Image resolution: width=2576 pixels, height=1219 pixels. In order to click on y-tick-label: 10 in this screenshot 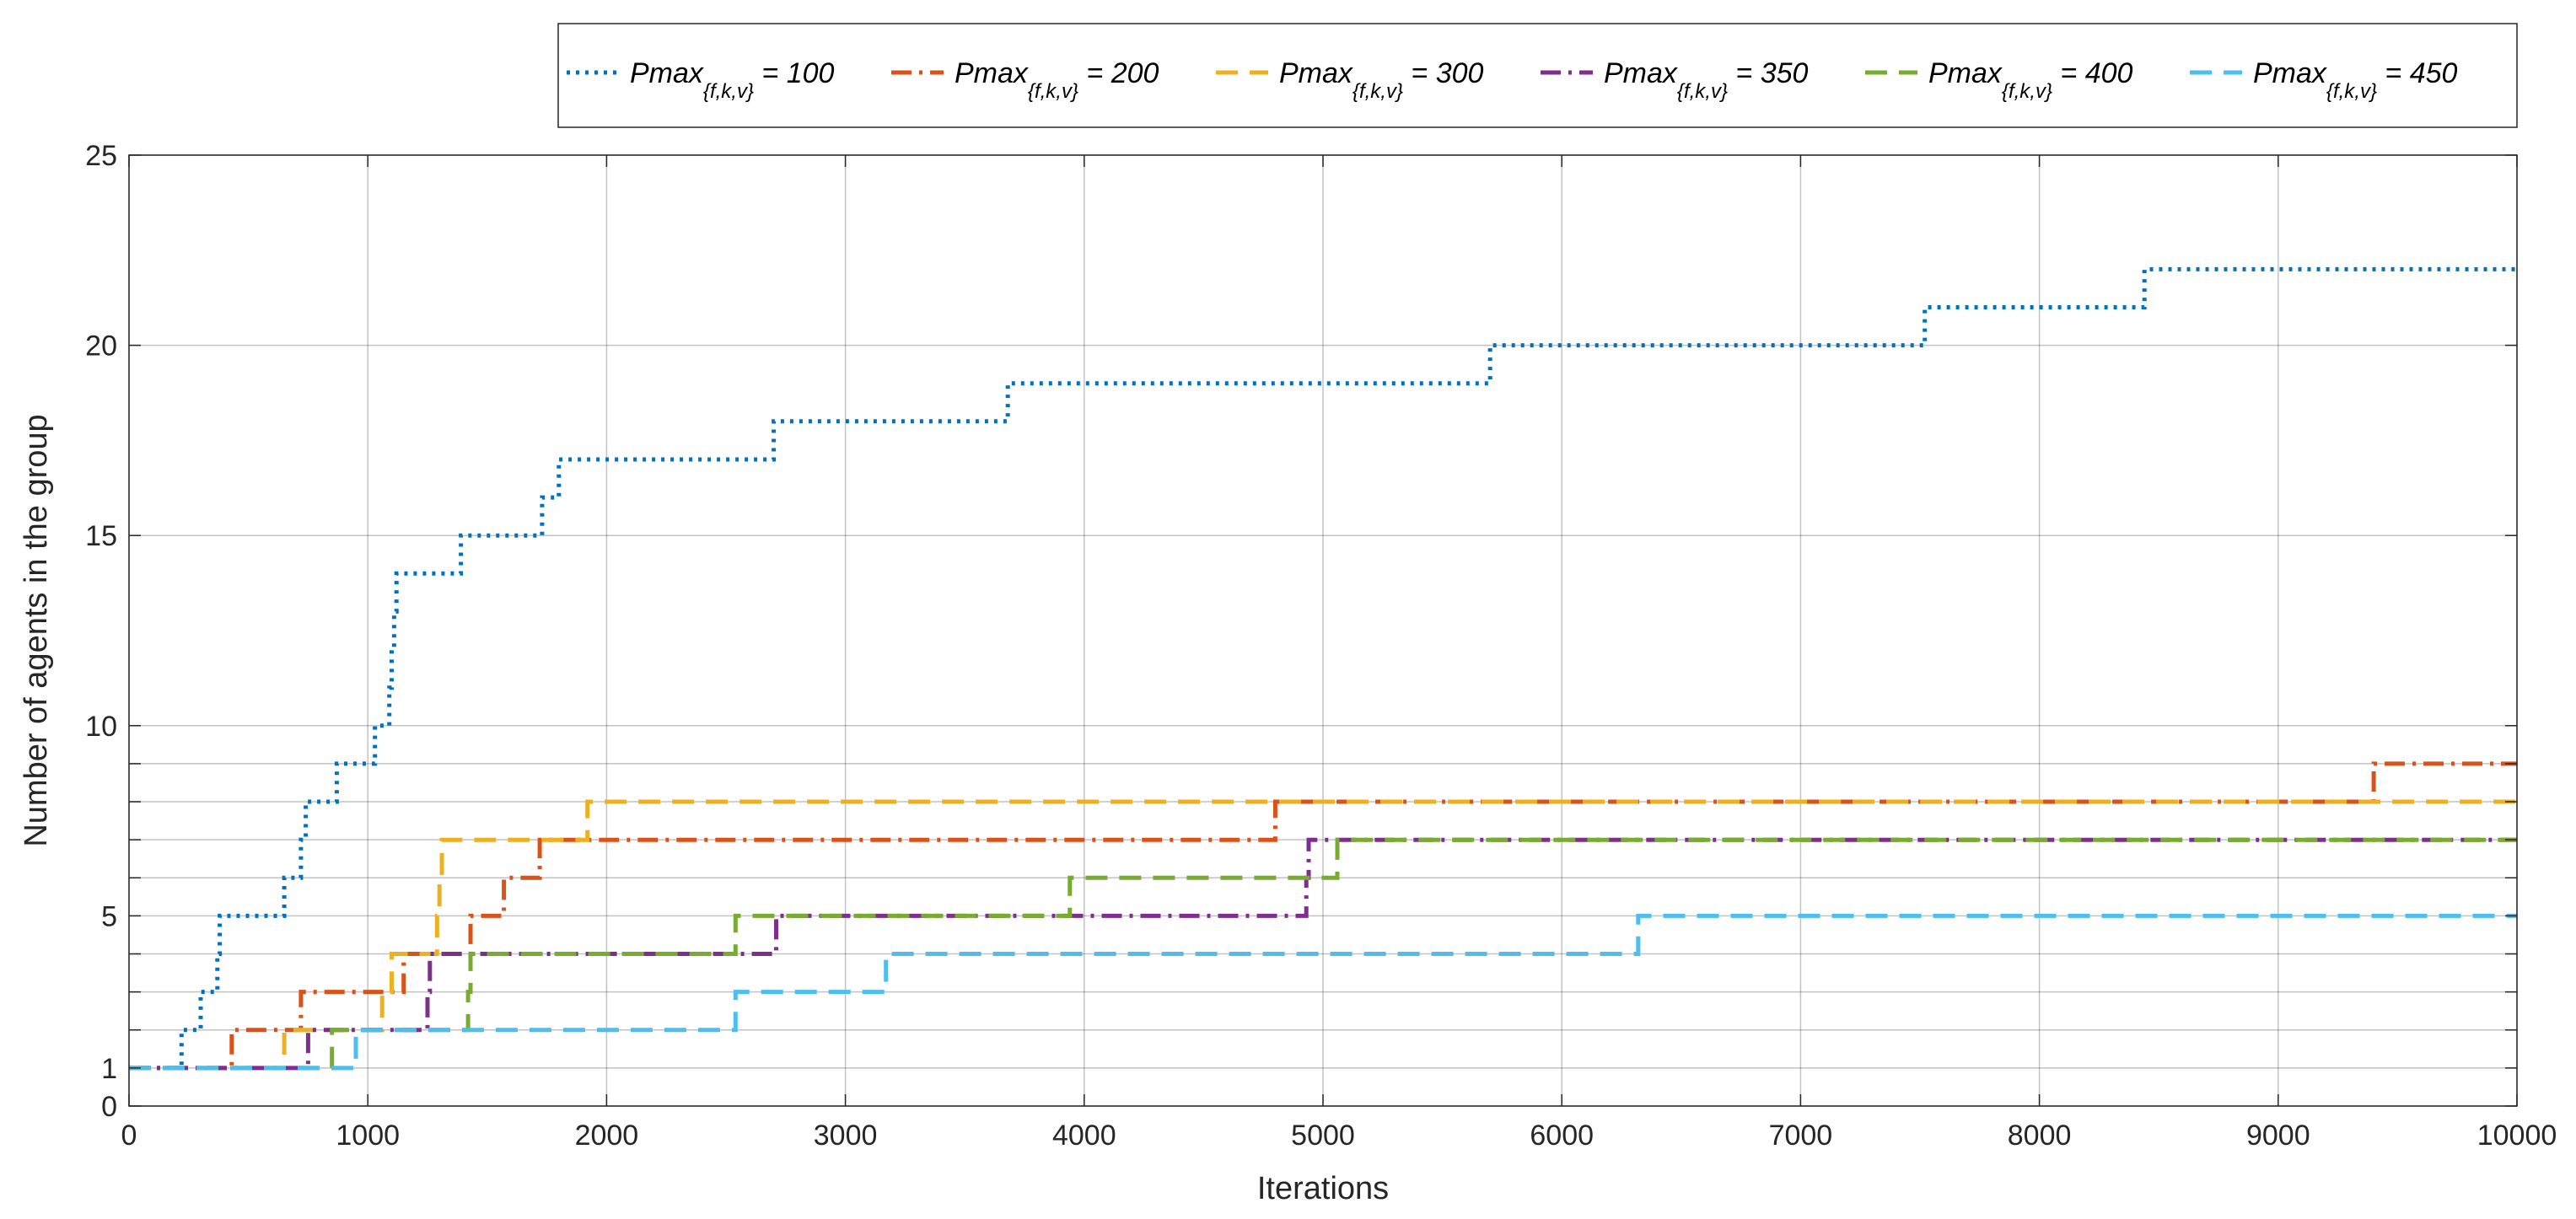, I will do `click(101, 727)`.